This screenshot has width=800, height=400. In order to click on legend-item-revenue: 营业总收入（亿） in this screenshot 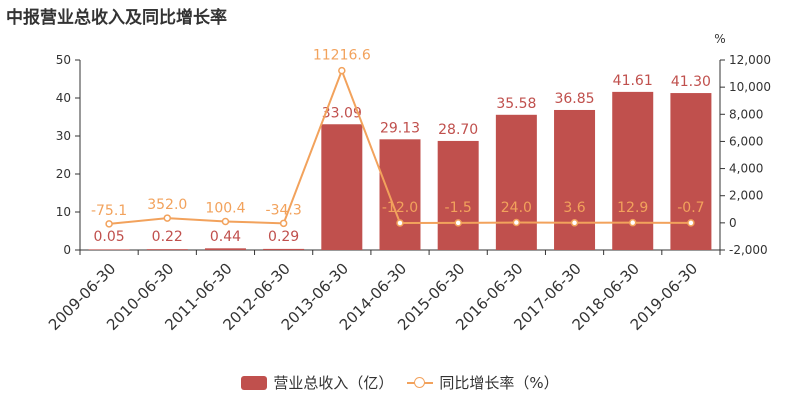, I will do `click(317, 382)`.